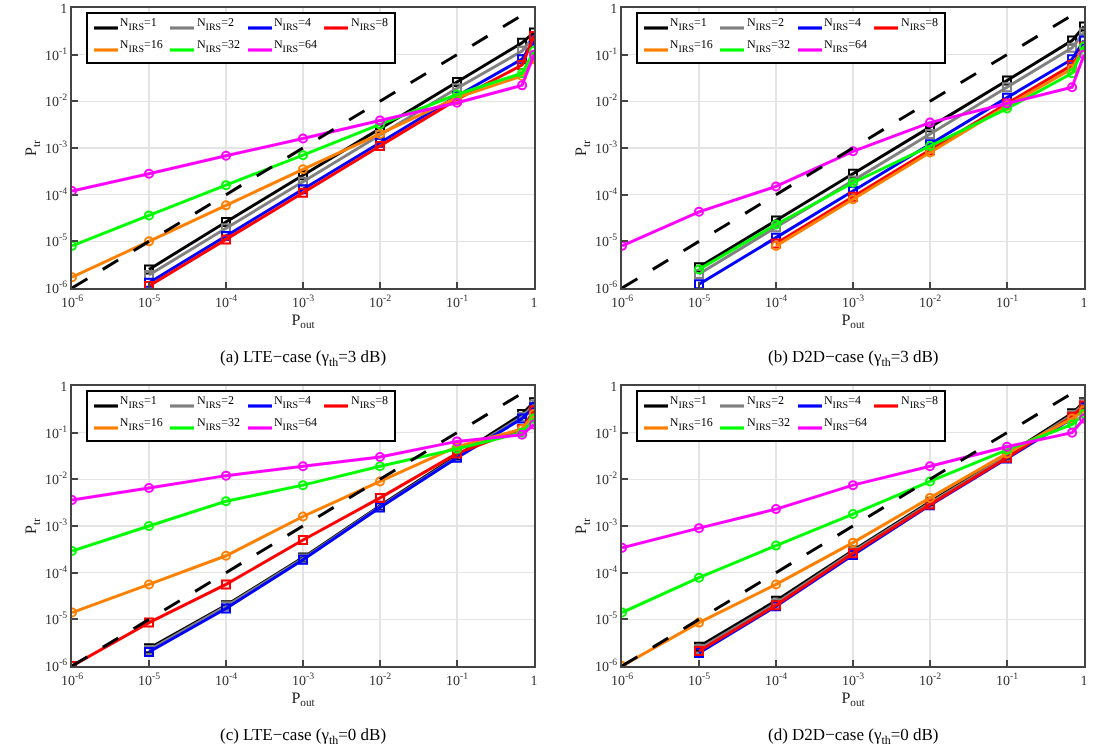 The image size is (1100, 754). What do you see at coordinates (853, 736) in the screenshot?
I see `text: (d) D2D−case (γ$_{th}$=0 dB)` at bounding box center [853, 736].